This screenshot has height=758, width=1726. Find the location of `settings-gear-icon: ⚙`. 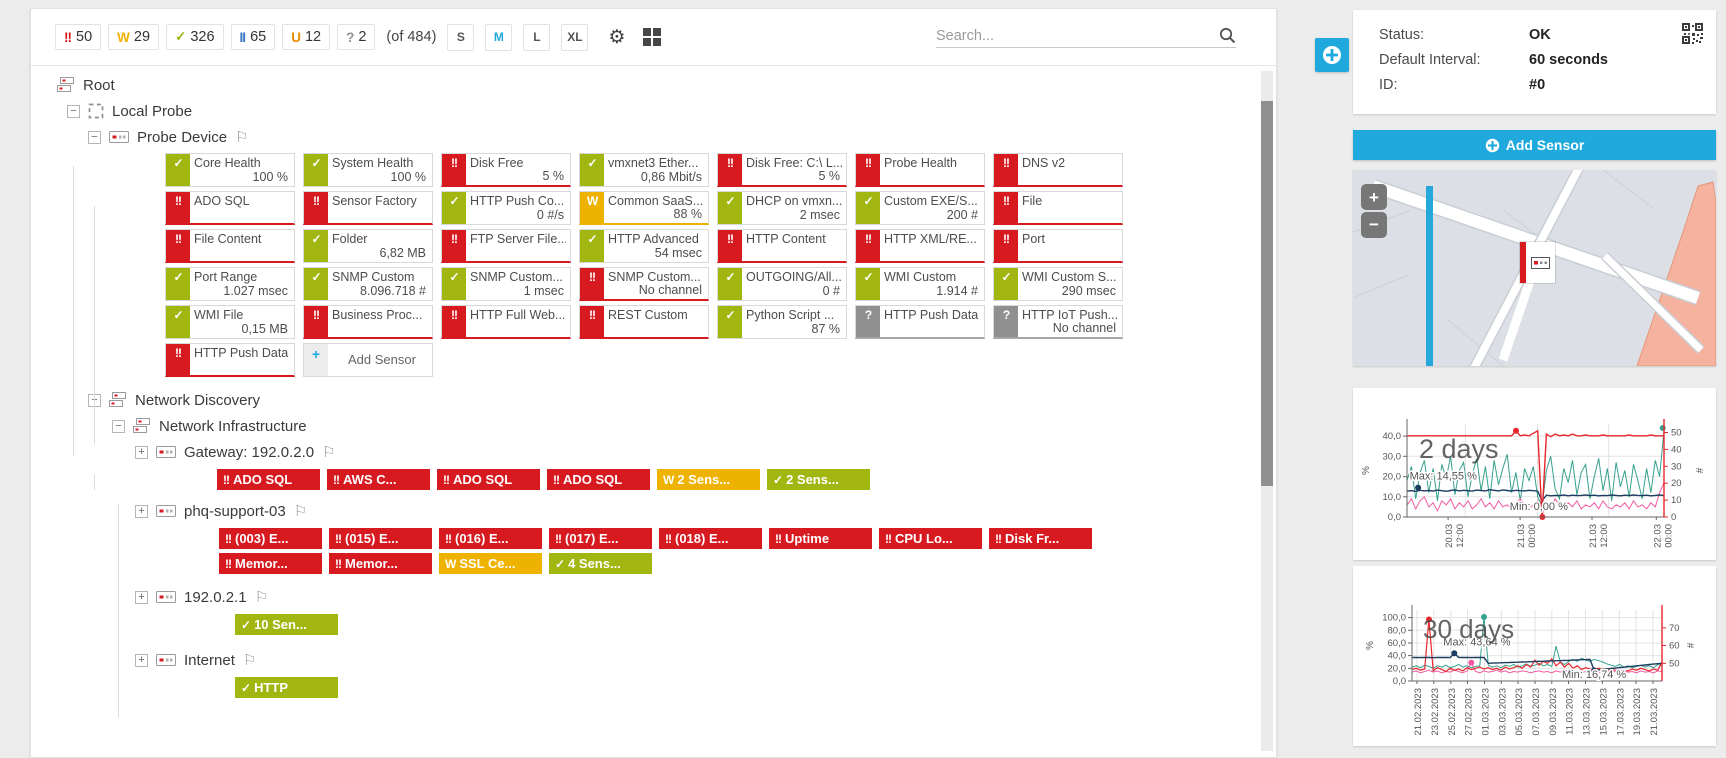

settings-gear-icon: ⚙ is located at coordinates (617, 37).